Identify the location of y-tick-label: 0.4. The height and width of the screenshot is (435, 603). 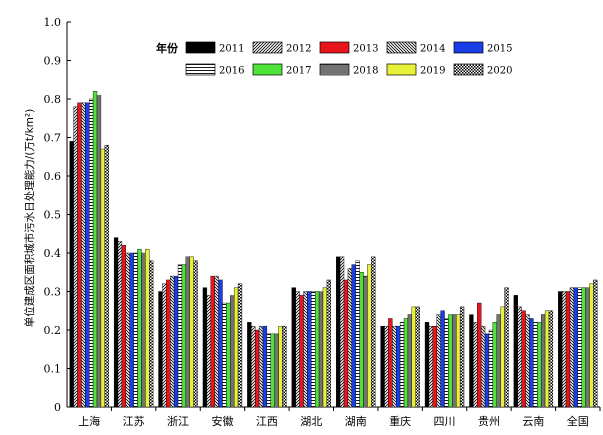
(53, 253).